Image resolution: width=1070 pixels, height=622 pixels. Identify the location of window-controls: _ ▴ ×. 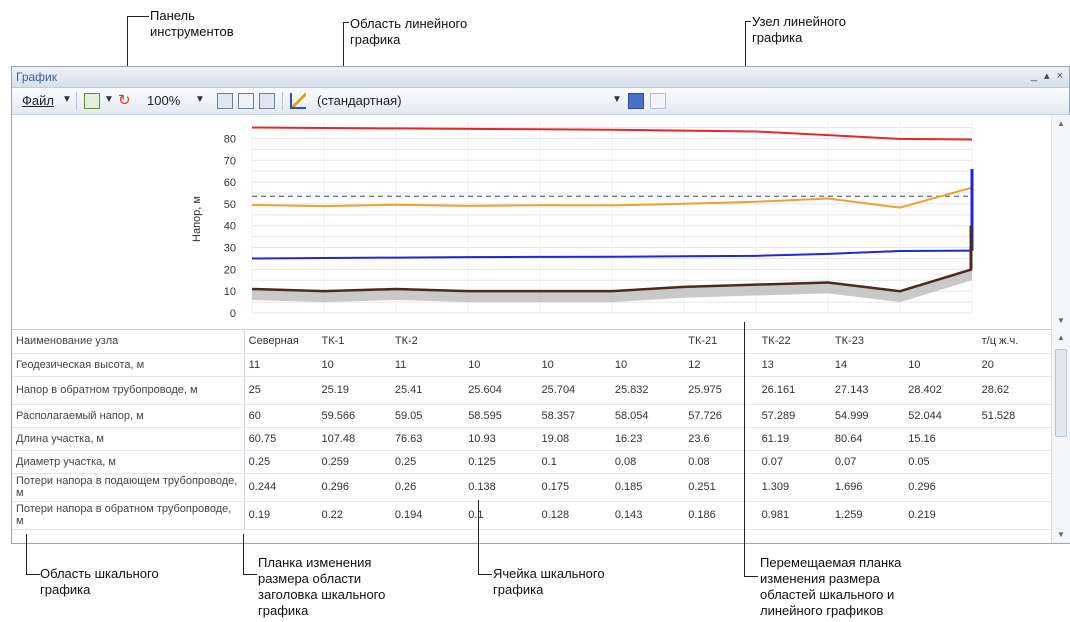
(1047, 76).